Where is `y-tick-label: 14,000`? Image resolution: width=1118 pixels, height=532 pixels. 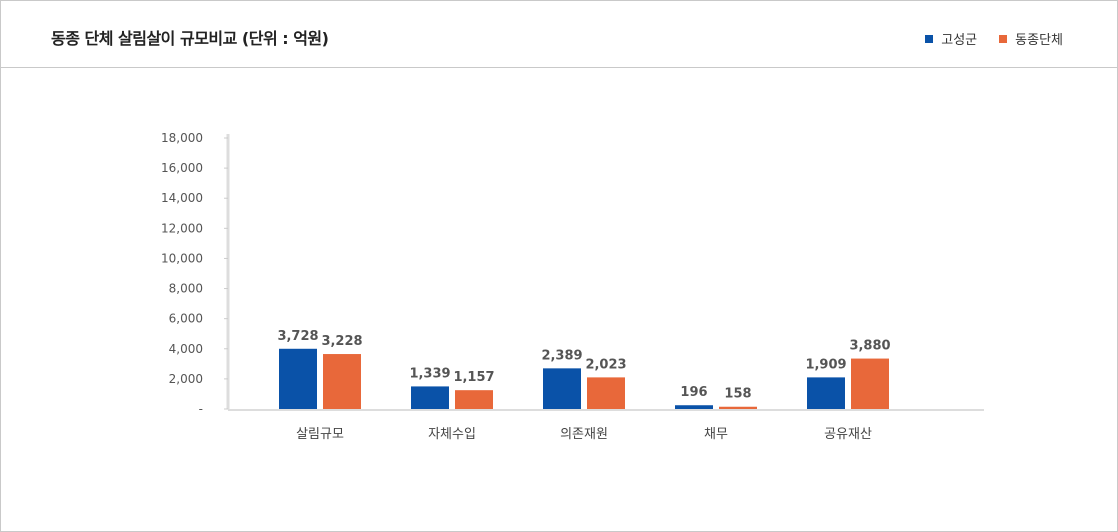 y-tick-label: 14,000 is located at coordinates (182, 198).